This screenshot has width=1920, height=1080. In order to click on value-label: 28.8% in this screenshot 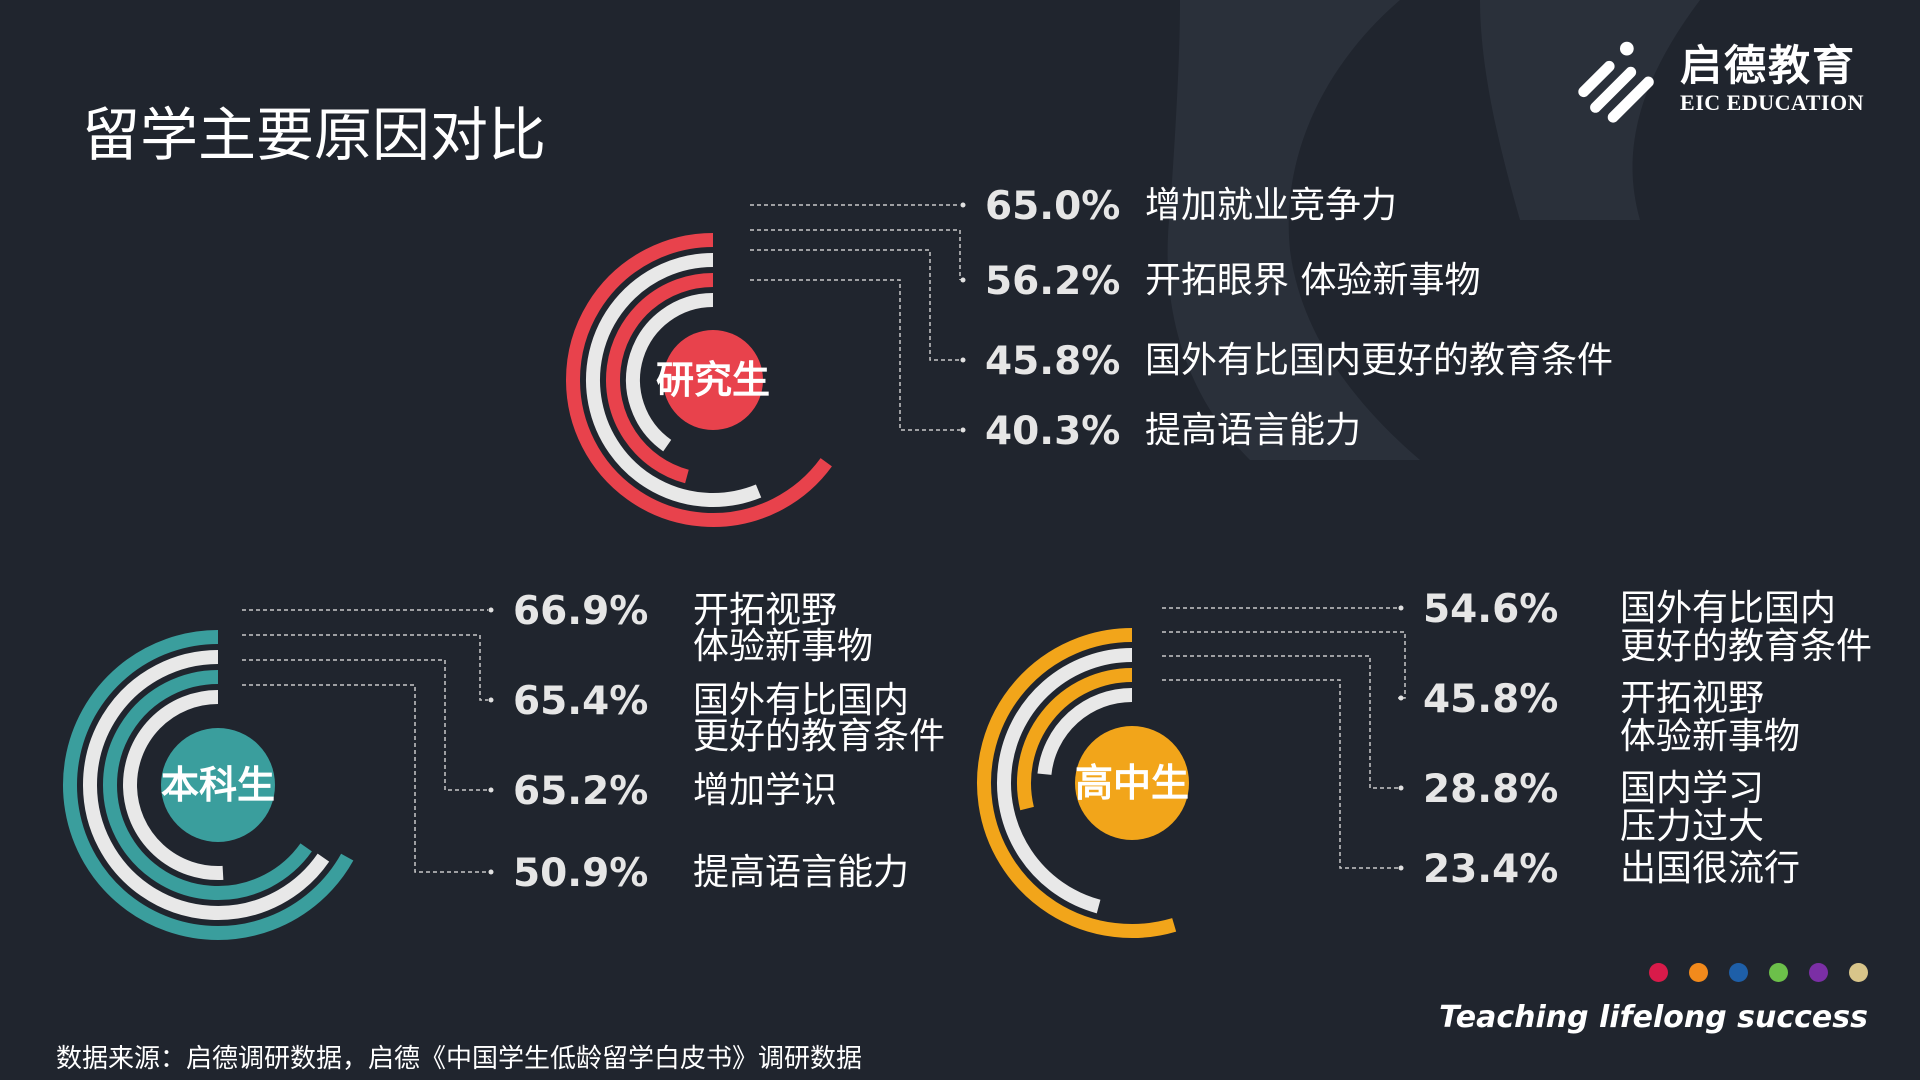, I will do `click(1490, 789)`.